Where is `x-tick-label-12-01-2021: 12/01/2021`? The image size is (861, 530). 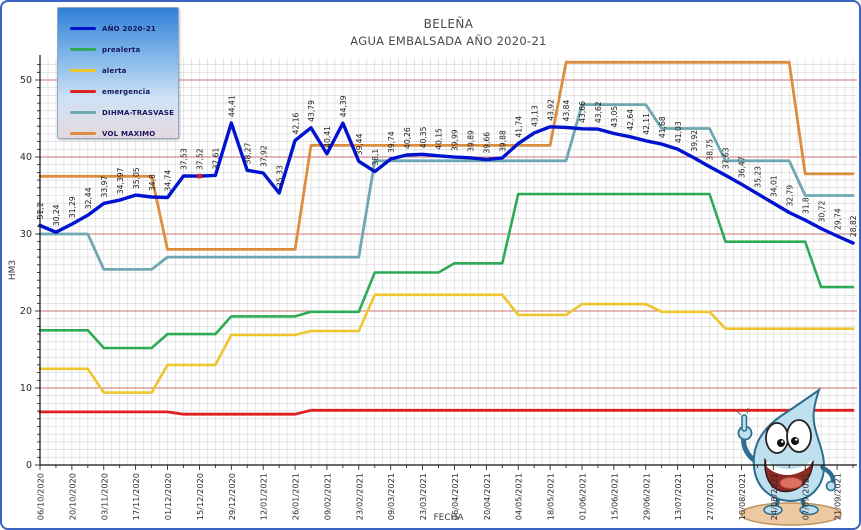 x-tick-label-12-01-2021: 12/01/2021 is located at coordinates (264, 496).